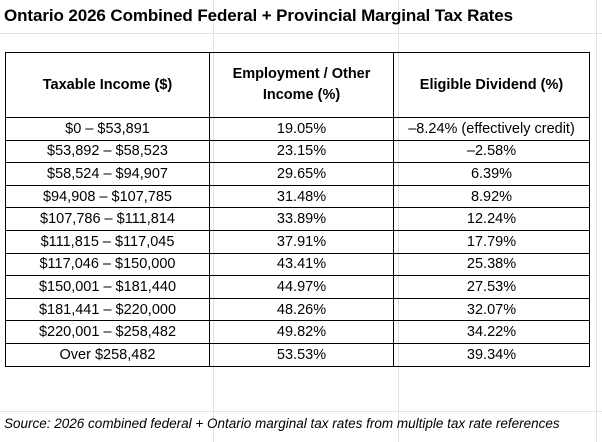  Describe the element at coordinates (107, 309) in the screenshot. I see `cell-taxable-income: $181,441 – $220,000` at that location.